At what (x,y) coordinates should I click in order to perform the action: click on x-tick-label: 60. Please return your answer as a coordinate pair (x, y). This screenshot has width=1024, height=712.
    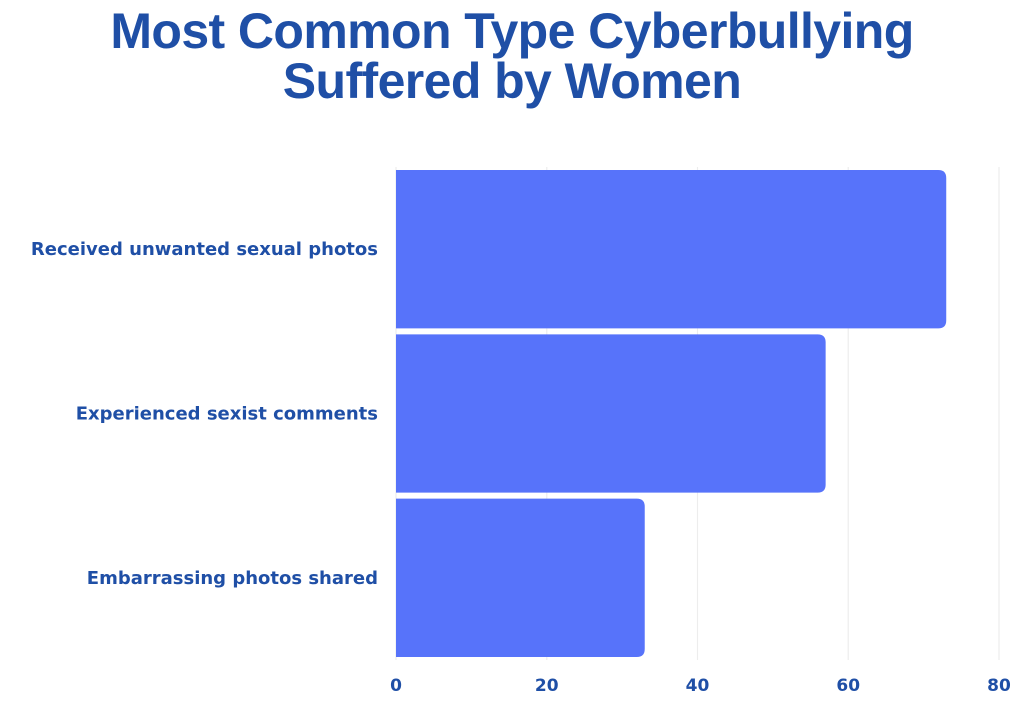
    Looking at the image, I should click on (848, 686).